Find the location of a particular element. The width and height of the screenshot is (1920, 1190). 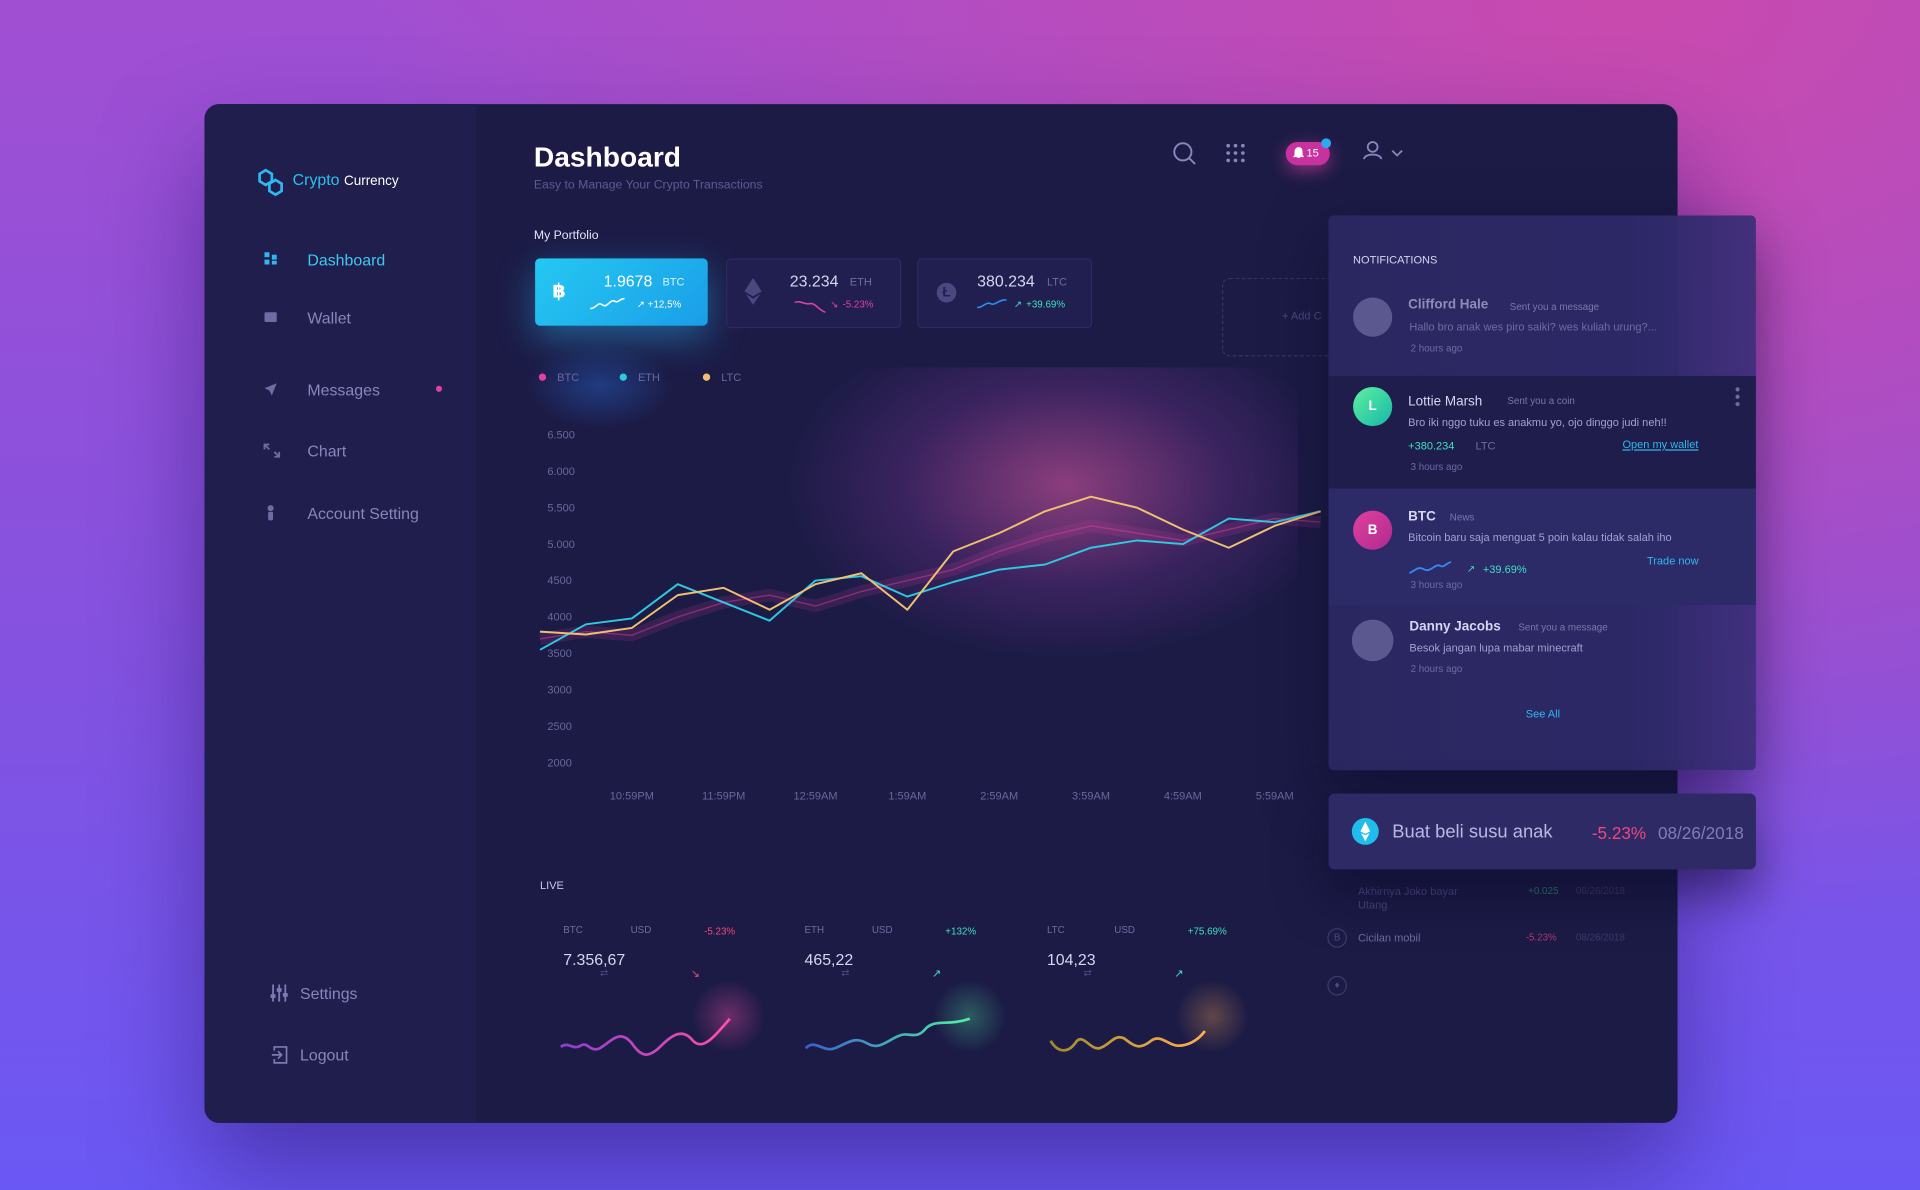

x-tick-label: 1:59AM is located at coordinates (907, 797).